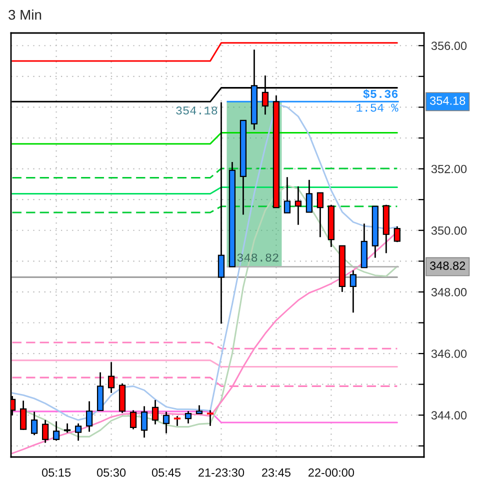 The height and width of the screenshot is (488, 487). Describe the element at coordinates (56, 472) in the screenshot. I see `x-tick-label: 05:15` at that location.